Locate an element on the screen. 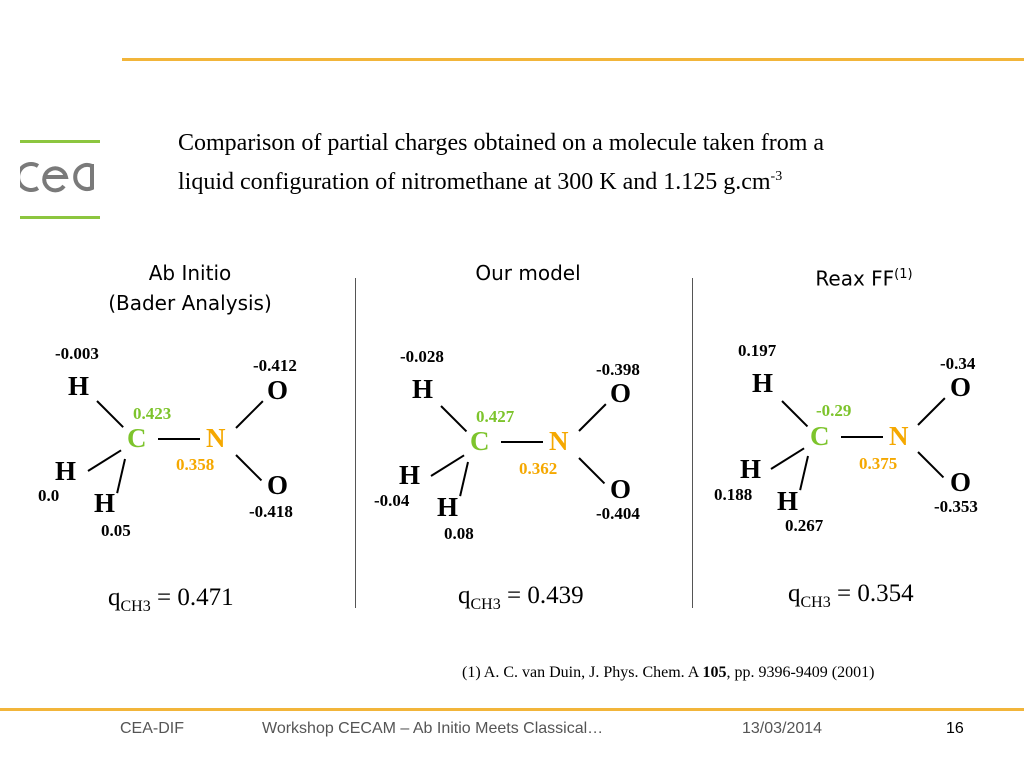 The image size is (1024, 768). charge-h2: -0.04 is located at coordinates (392, 500).